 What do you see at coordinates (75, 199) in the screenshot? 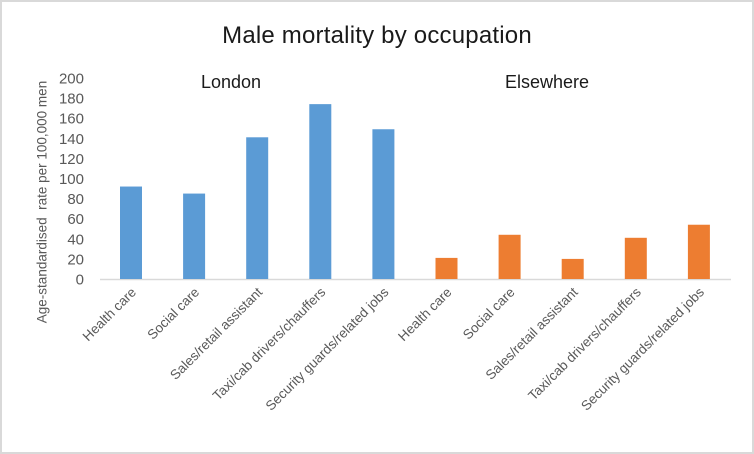
I see `y-tick-label: 80` at bounding box center [75, 199].